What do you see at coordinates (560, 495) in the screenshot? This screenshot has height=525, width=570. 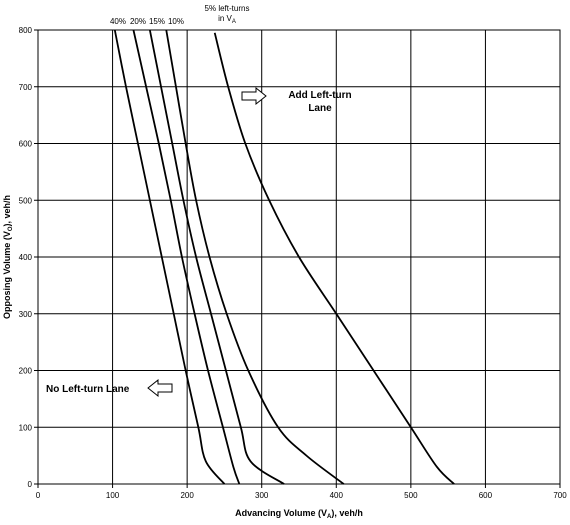 I see `x-tick-label: 700` at bounding box center [560, 495].